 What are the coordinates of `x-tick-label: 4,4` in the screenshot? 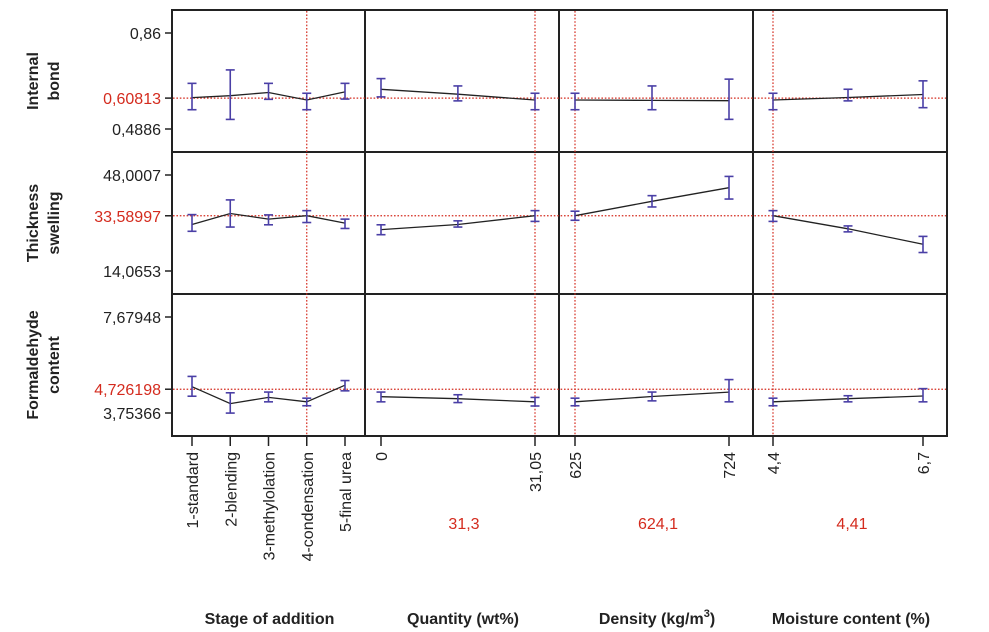 It's located at (774, 463).